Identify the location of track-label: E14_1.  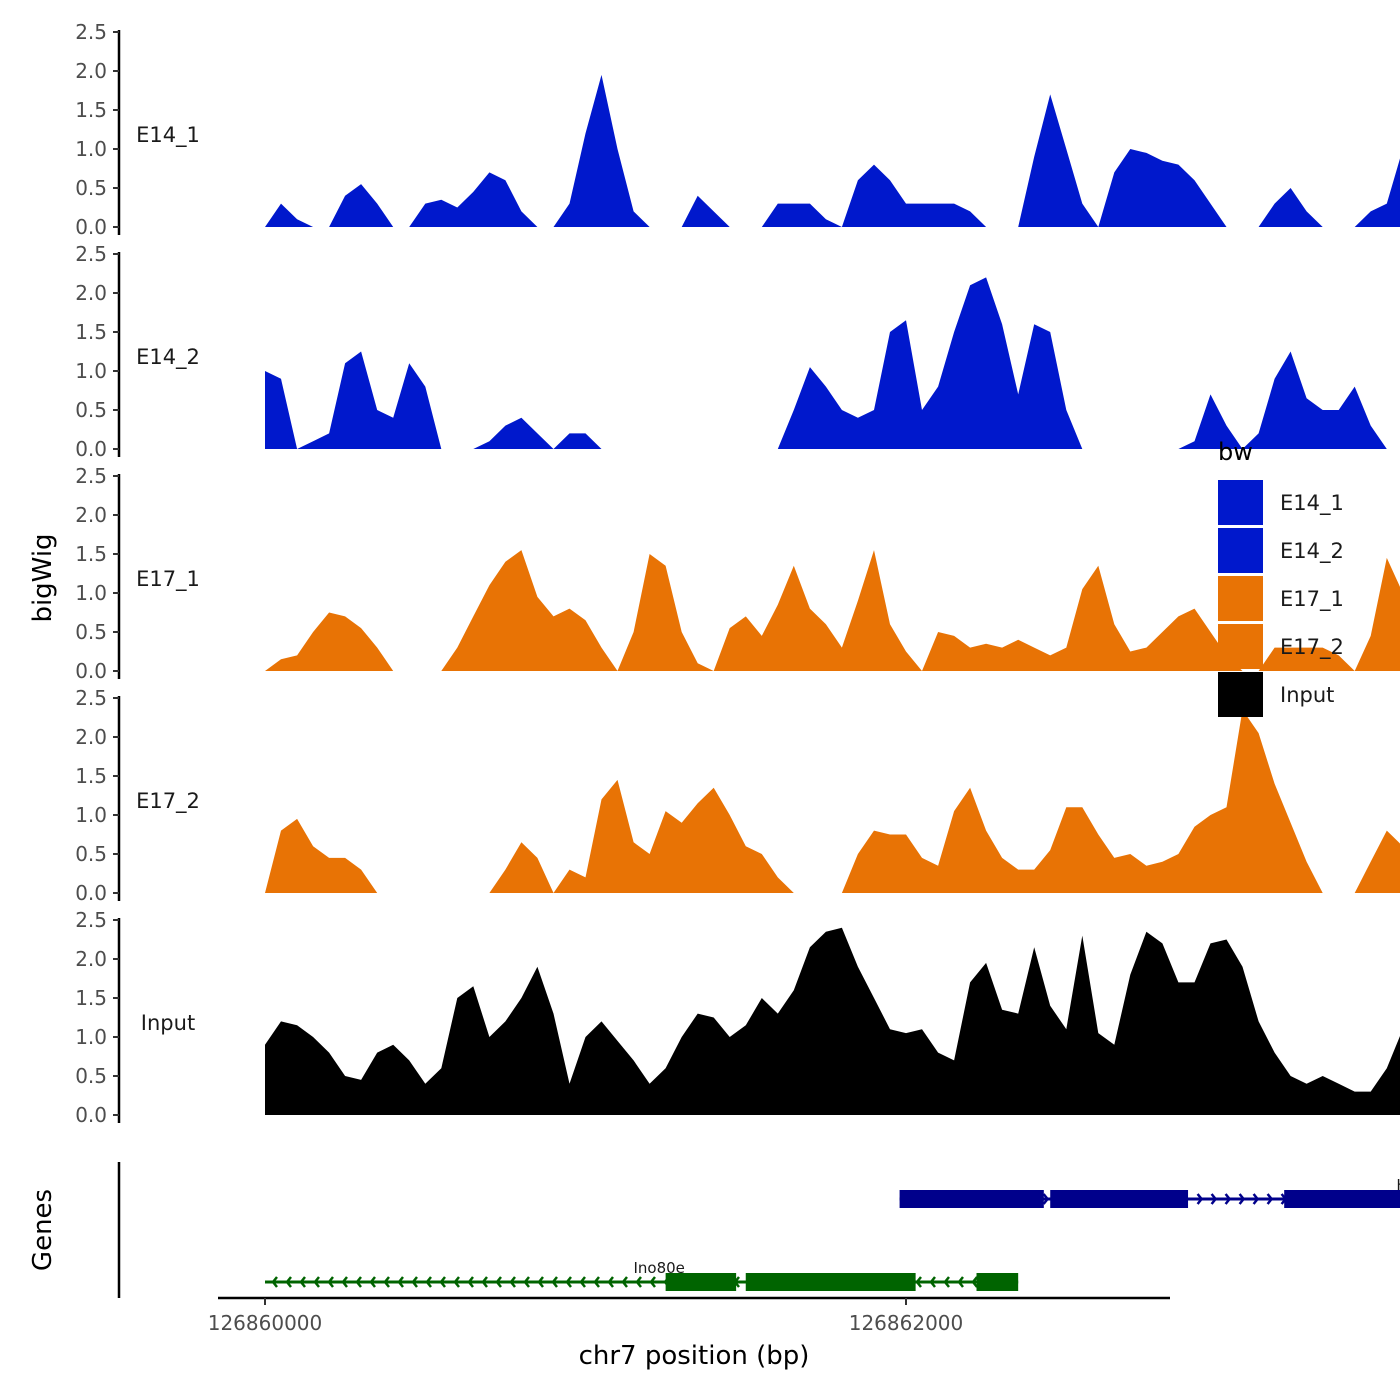
(168, 135).